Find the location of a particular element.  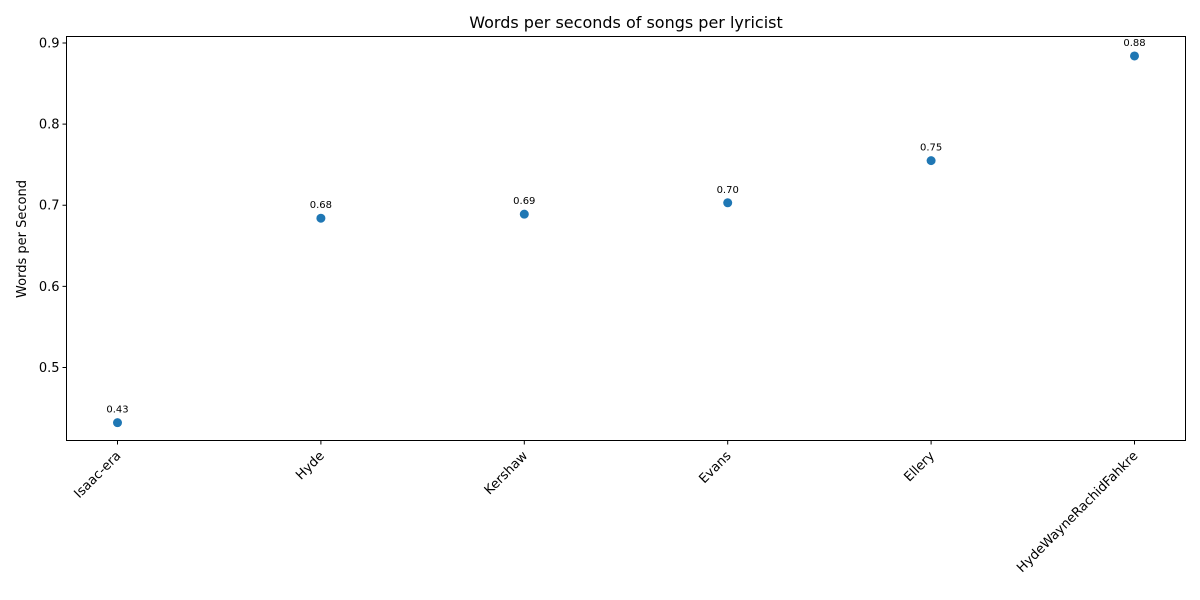

chart-title: Words per seconds of songs per lyricist is located at coordinates (626, 22).